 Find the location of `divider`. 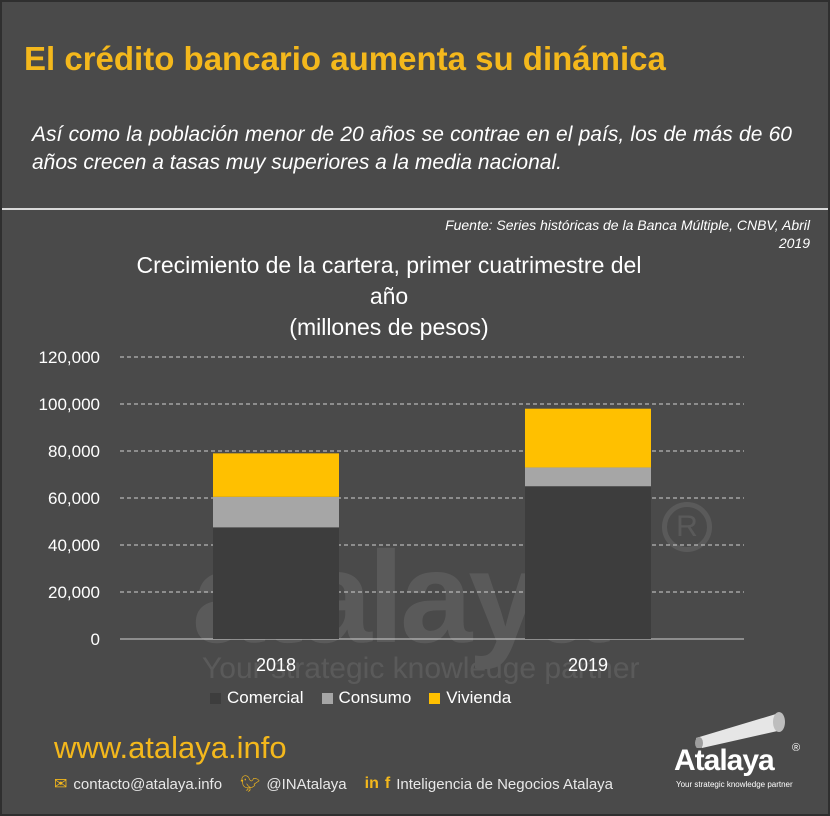

divider is located at coordinates (415, 209).